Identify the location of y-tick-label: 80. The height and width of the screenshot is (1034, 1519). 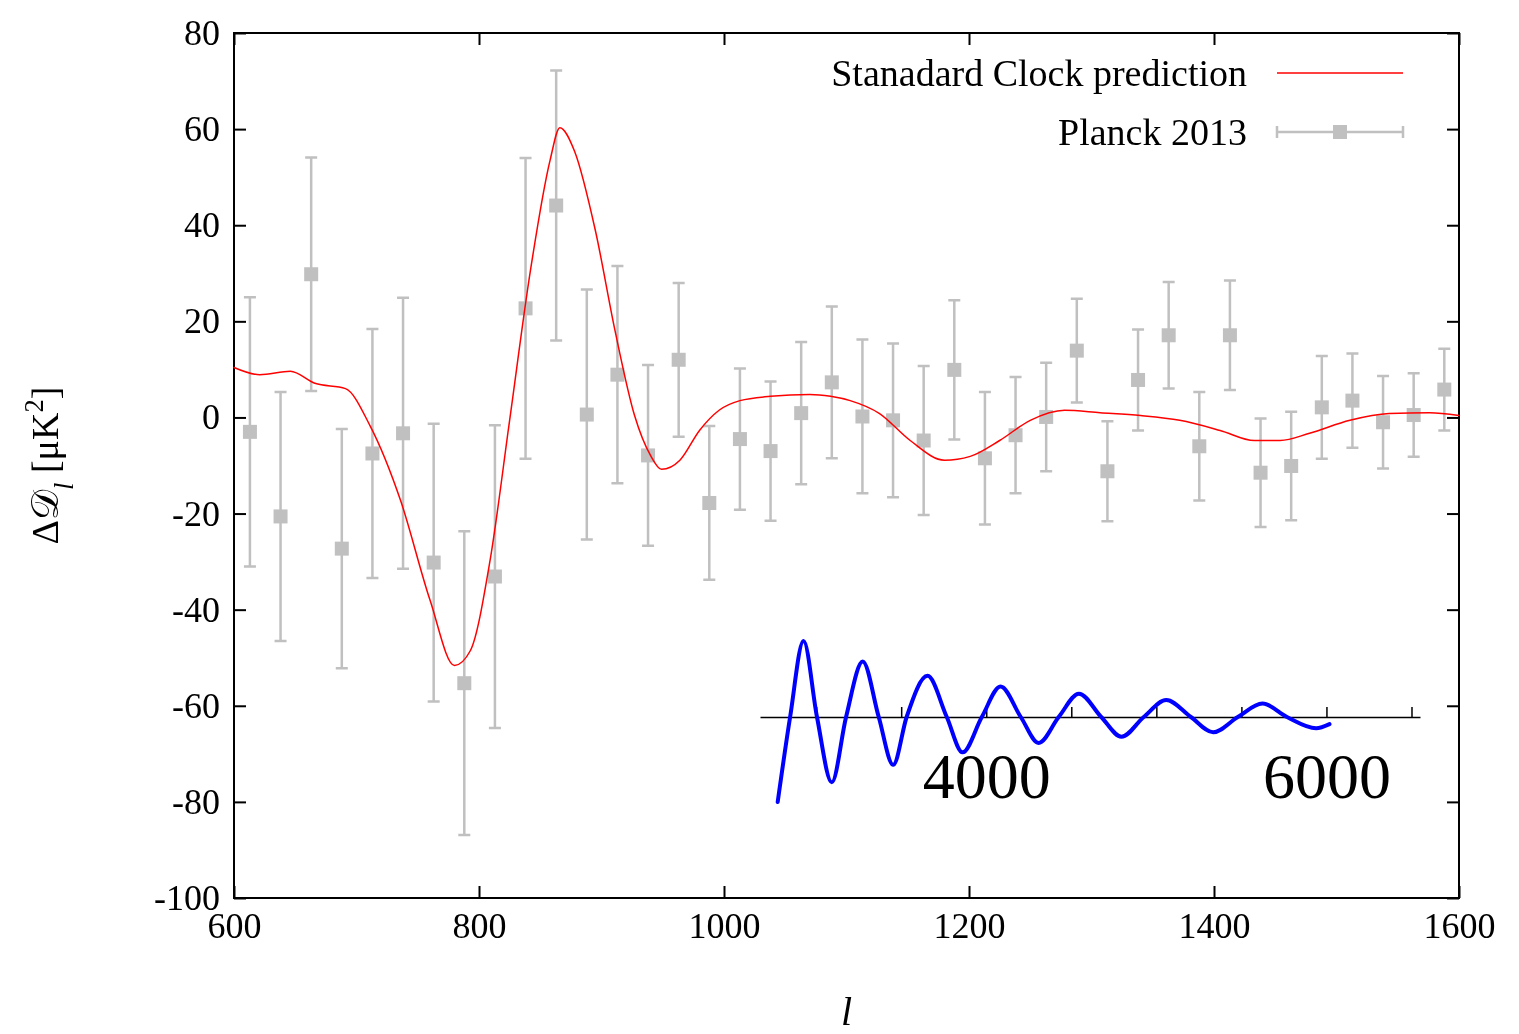
(202, 33).